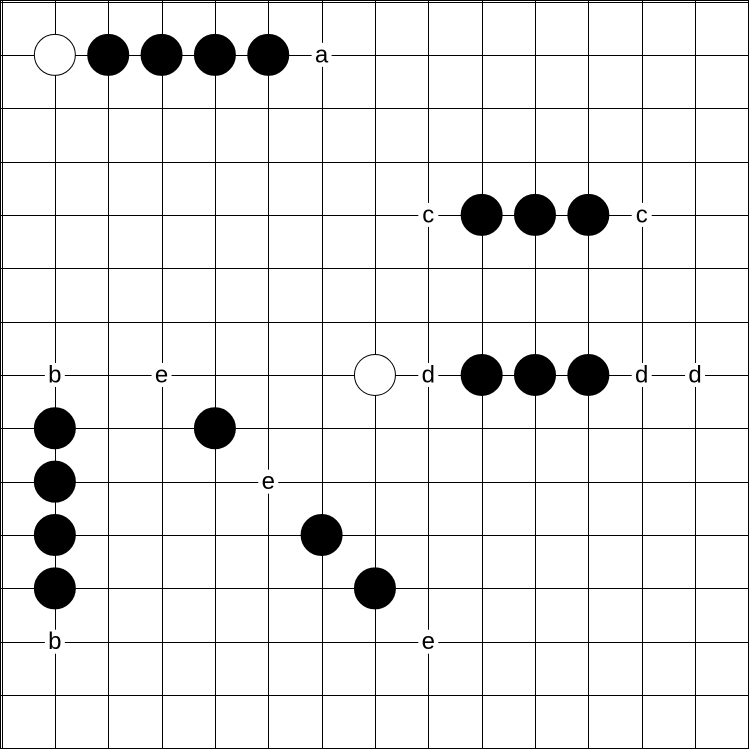 This screenshot has width=749, height=749. I want to click on mark-label: a, so click(322, 54).